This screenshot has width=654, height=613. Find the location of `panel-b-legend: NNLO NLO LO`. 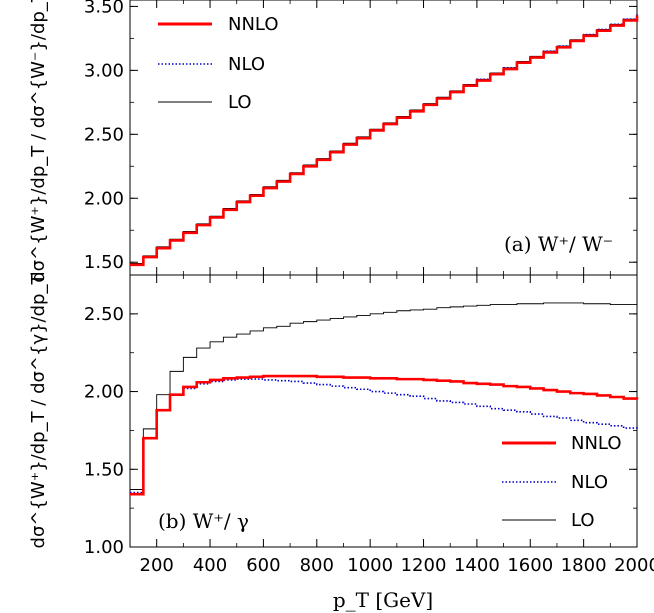

panel-b-legend: NNLO NLO LO is located at coordinates (561, 482).